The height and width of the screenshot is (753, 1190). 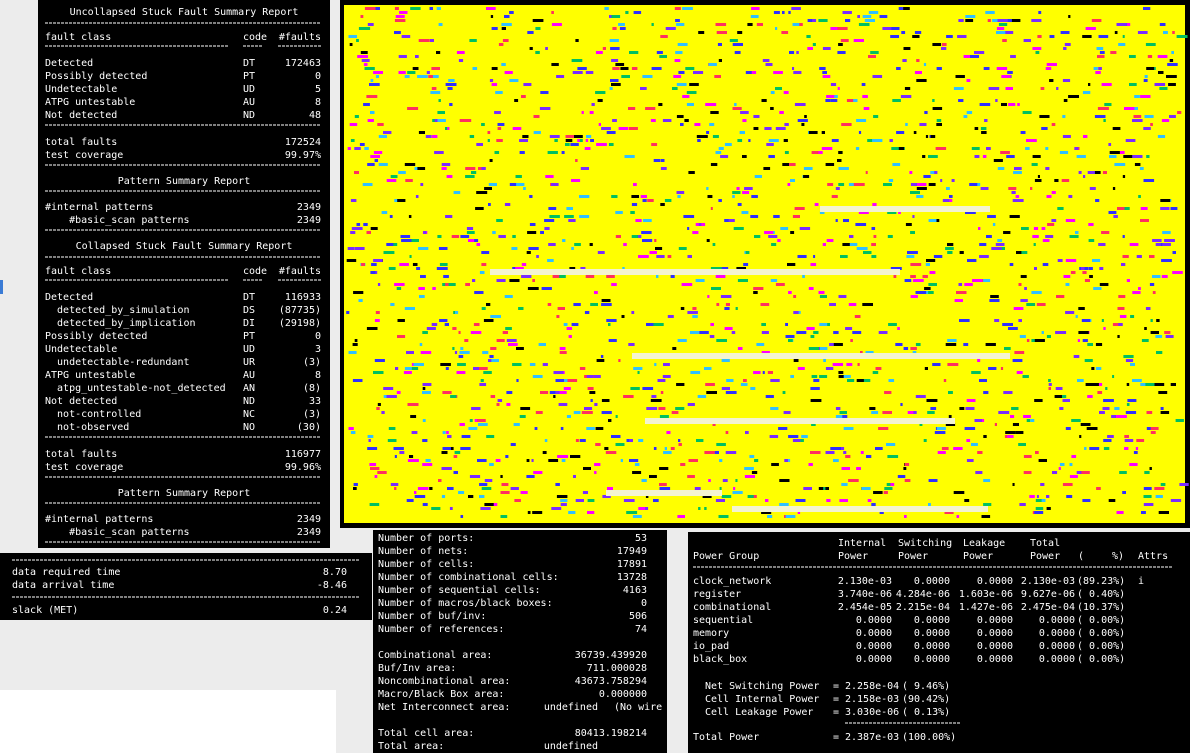 I want to click on terminal-text: Collapsed Stuck Fault Summary Report, so click(x=184, y=246).